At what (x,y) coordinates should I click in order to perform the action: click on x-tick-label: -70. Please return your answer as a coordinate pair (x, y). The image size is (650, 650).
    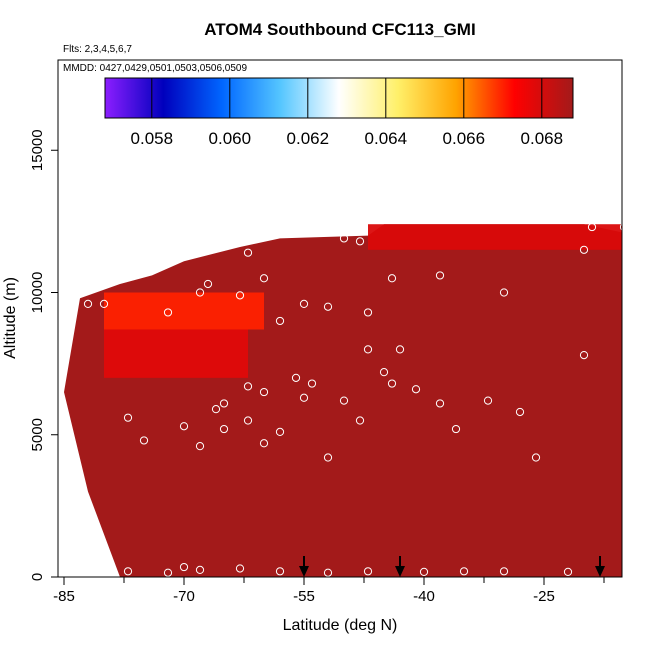
    Looking at the image, I should click on (184, 596).